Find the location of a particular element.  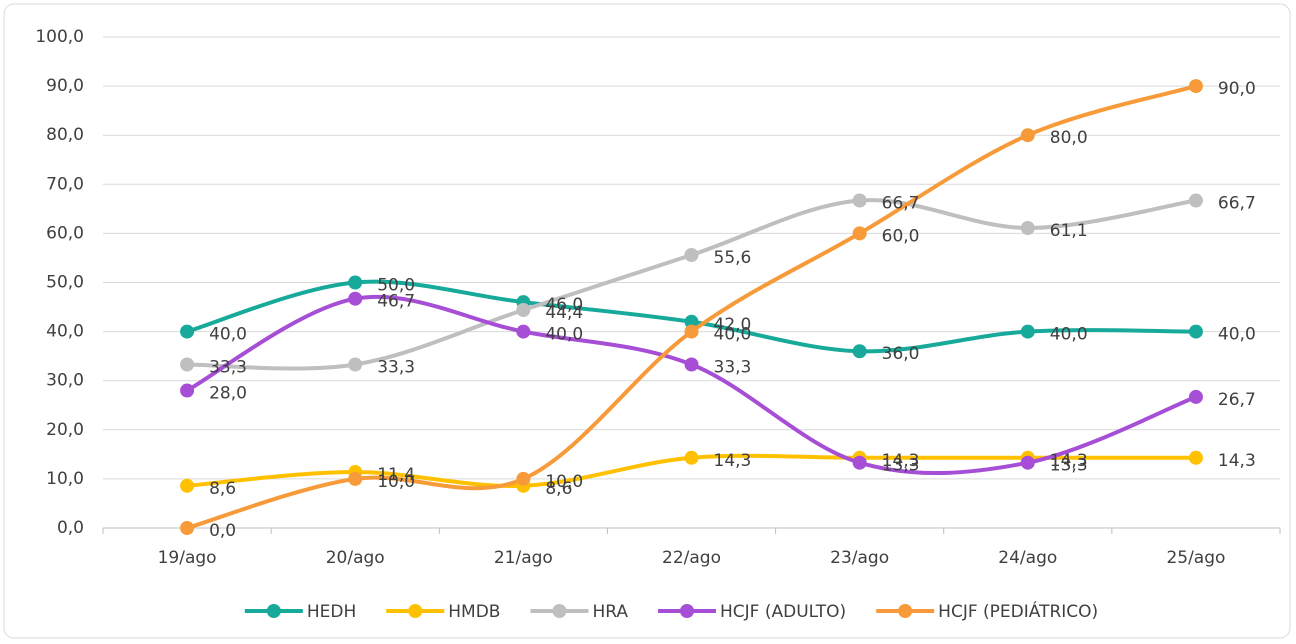

y-tick-label: 70,0 is located at coordinates (65, 184).